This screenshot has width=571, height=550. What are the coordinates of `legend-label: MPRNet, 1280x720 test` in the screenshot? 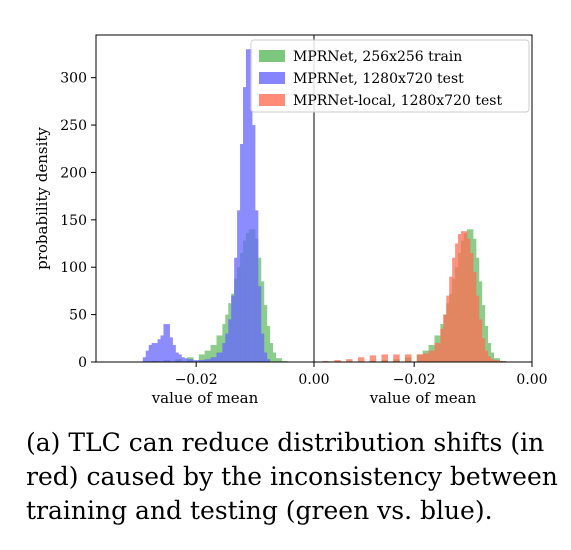 It's located at (378, 79).